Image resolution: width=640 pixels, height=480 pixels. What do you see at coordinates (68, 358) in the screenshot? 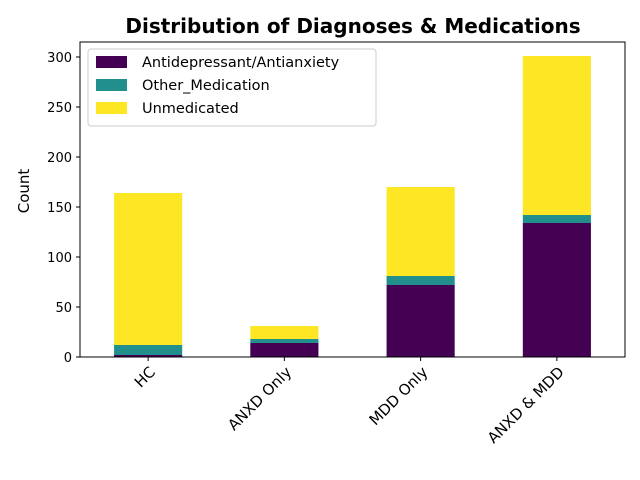
I see `y-tick-label: 0` at bounding box center [68, 358].